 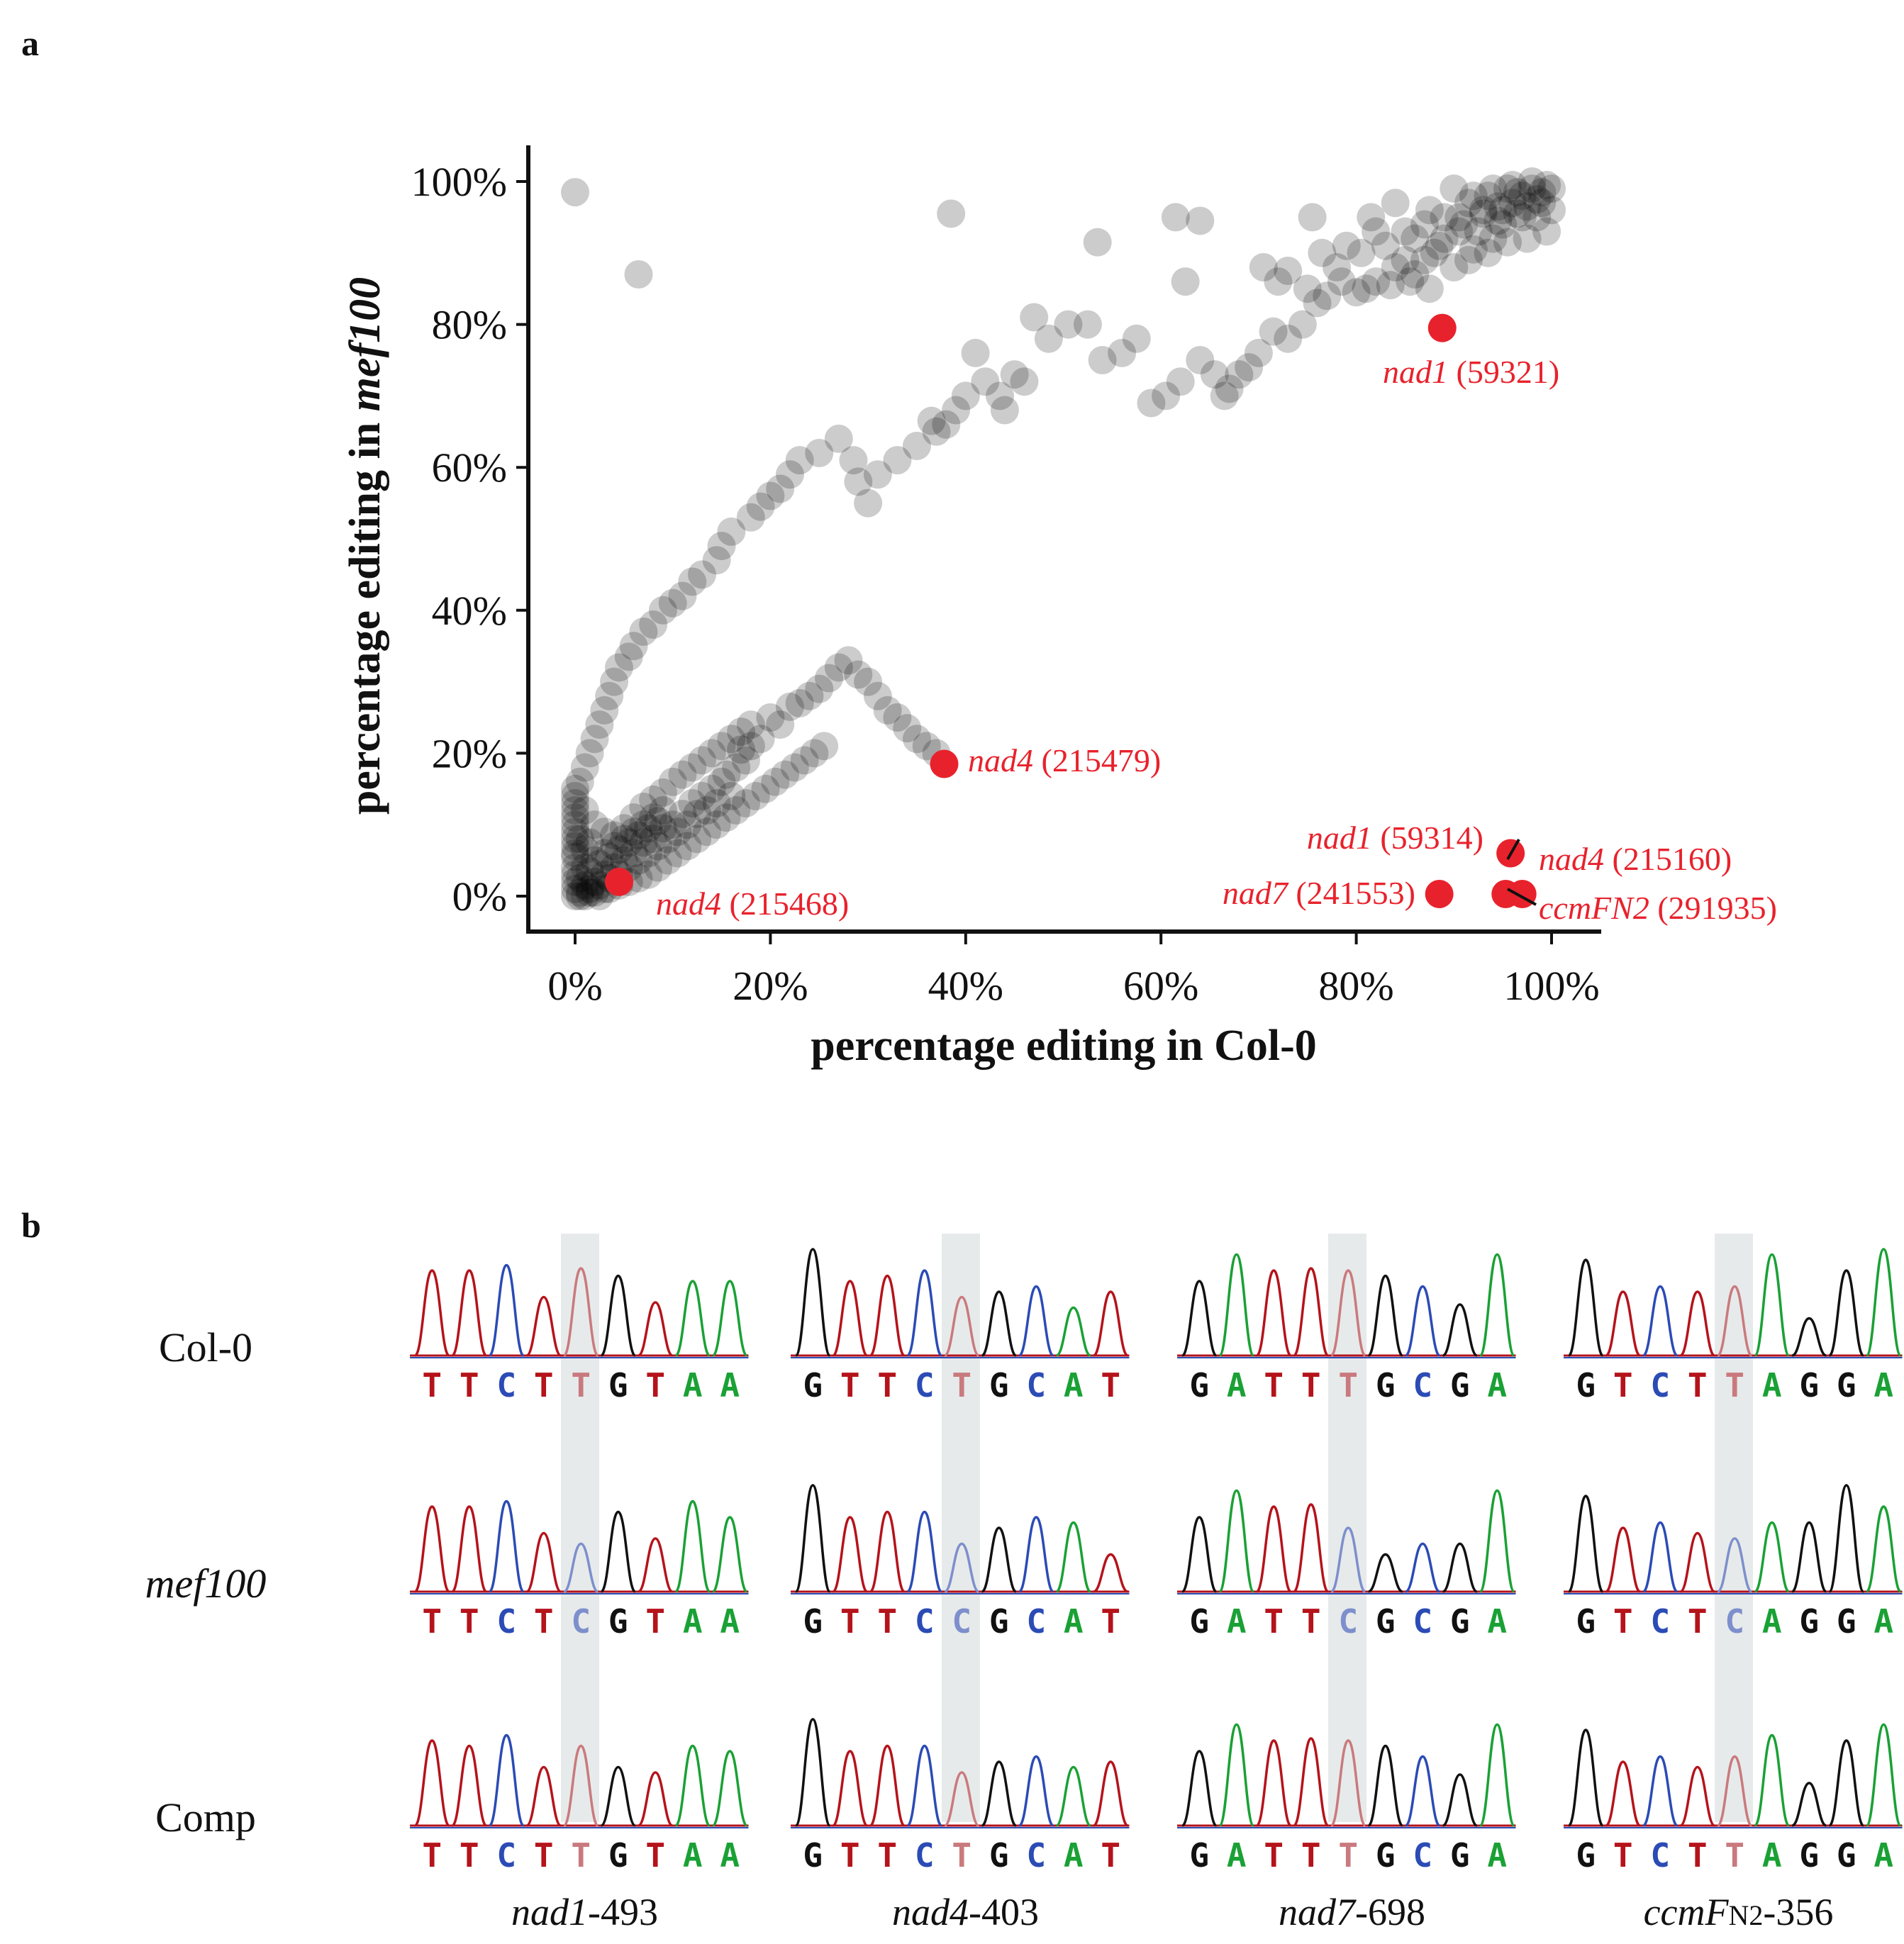 What do you see at coordinates (1065, 760) in the screenshot?
I see `highlight-label-nad4: nad4 (215479)` at bounding box center [1065, 760].